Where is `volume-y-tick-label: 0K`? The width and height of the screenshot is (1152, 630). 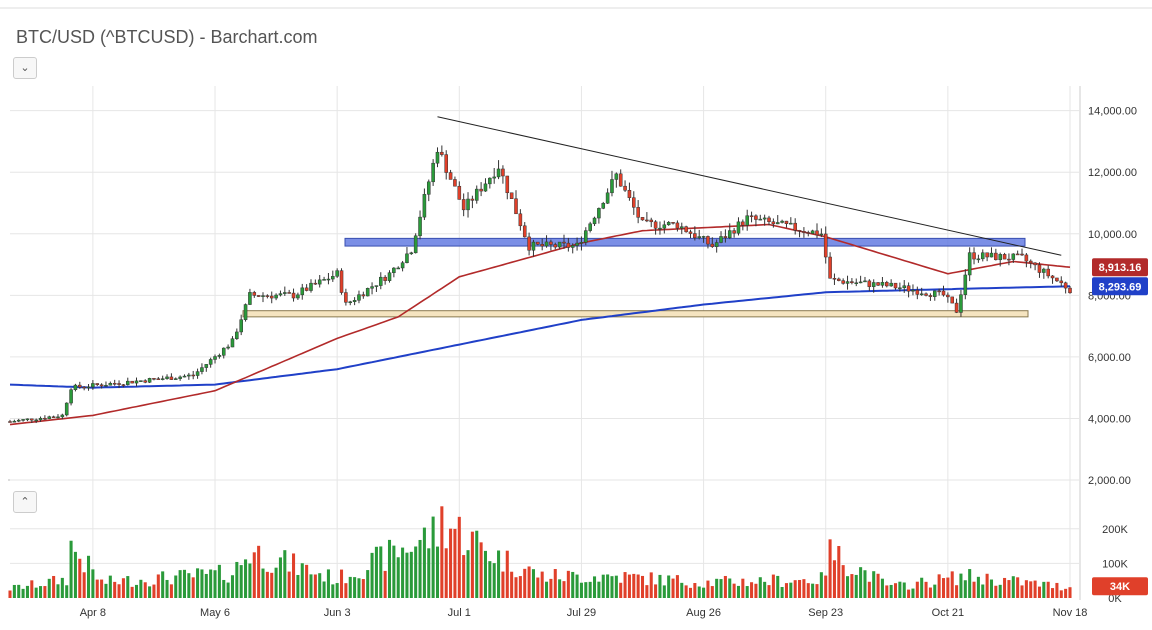
volume-y-tick-label: 0K is located at coordinates (1115, 599).